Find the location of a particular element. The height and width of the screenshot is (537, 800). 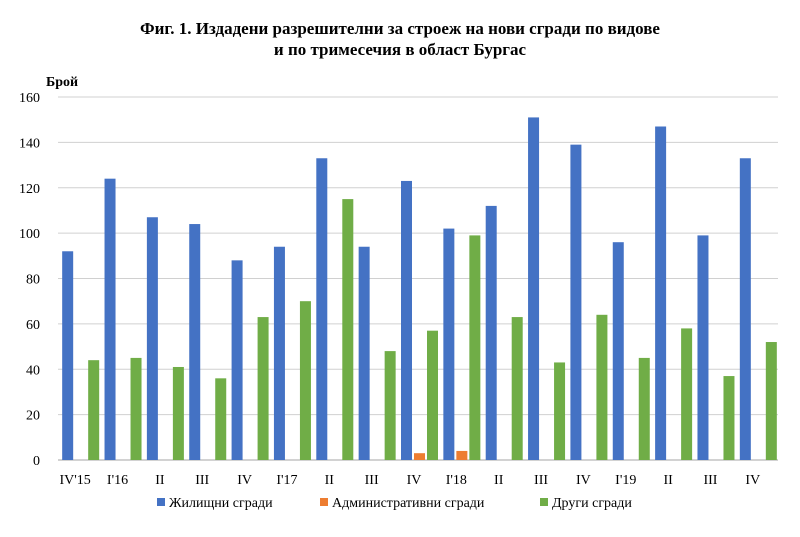

x-tick-label: I'18 is located at coordinates (456, 480).